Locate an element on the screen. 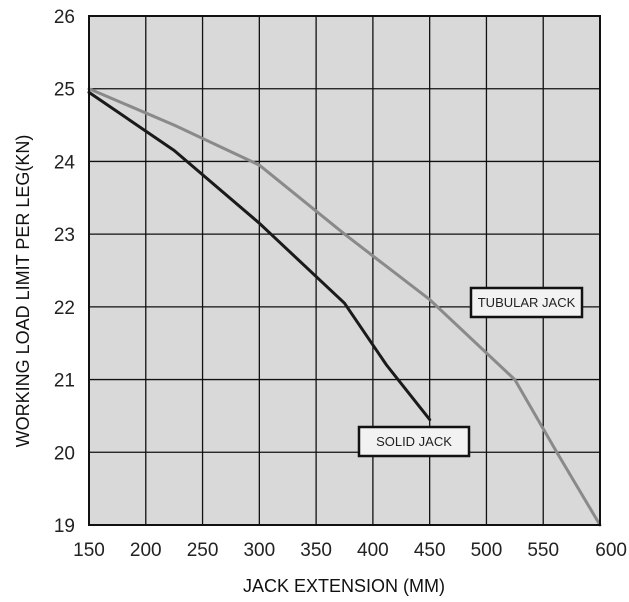 The image size is (629, 602). y-tick-label: 22 is located at coordinates (64, 308).